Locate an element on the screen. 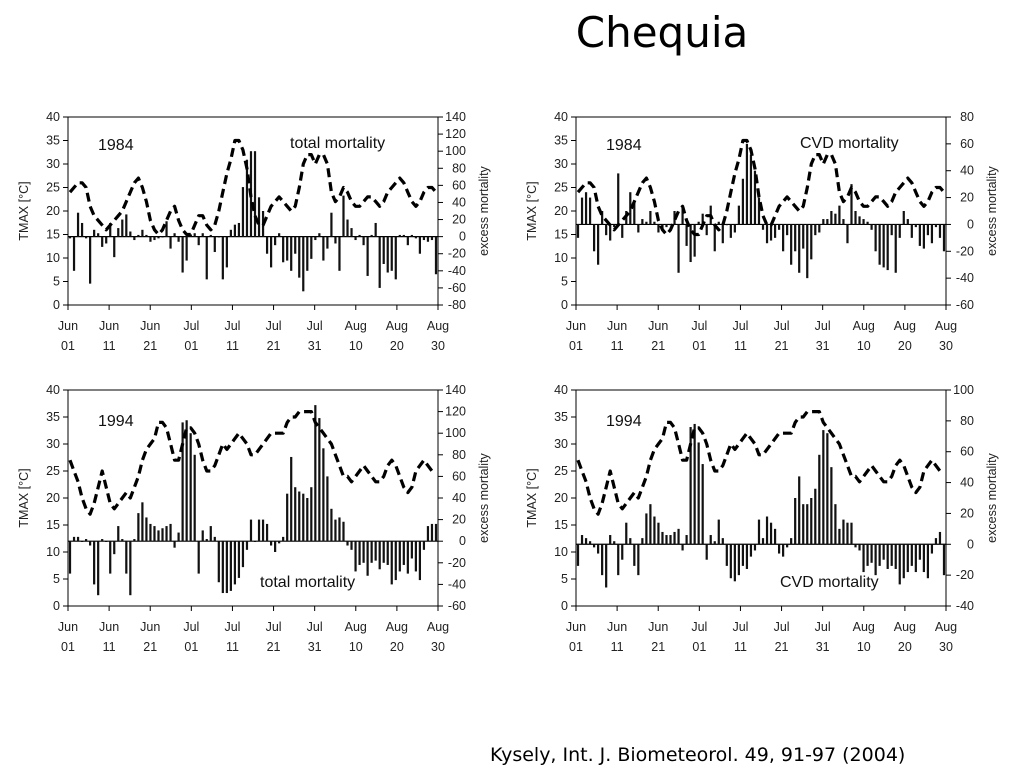 This screenshot has height=768, width=1024. y-right-tick-label: -60 is located at coordinates (965, 305).